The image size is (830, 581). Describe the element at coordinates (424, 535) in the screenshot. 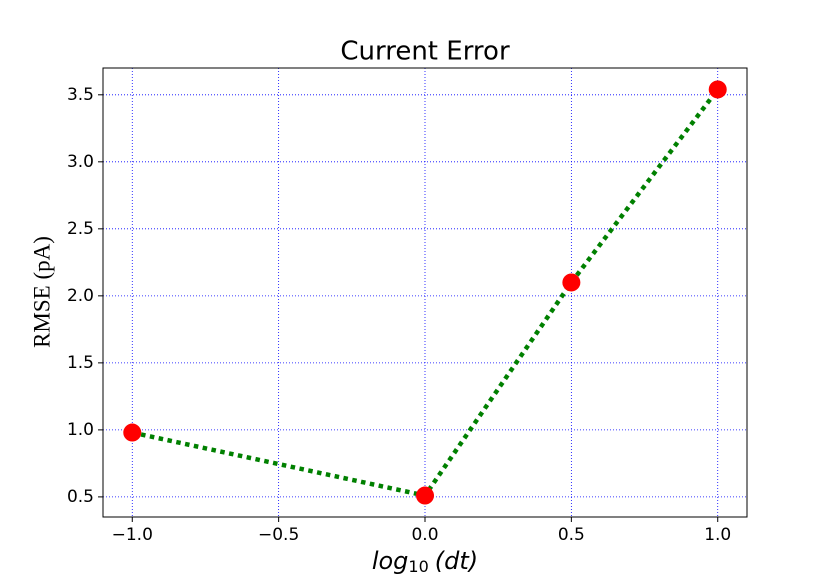

I see `x-tick-label: 0.0` at that location.